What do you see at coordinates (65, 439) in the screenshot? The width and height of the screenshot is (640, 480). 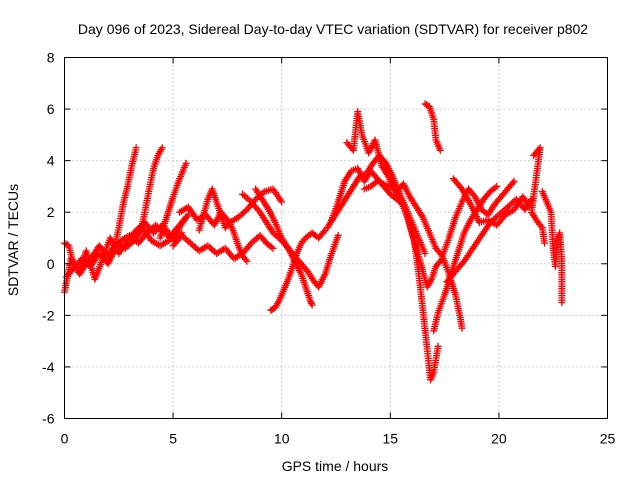 I see `x-tick-label: 0` at bounding box center [65, 439].